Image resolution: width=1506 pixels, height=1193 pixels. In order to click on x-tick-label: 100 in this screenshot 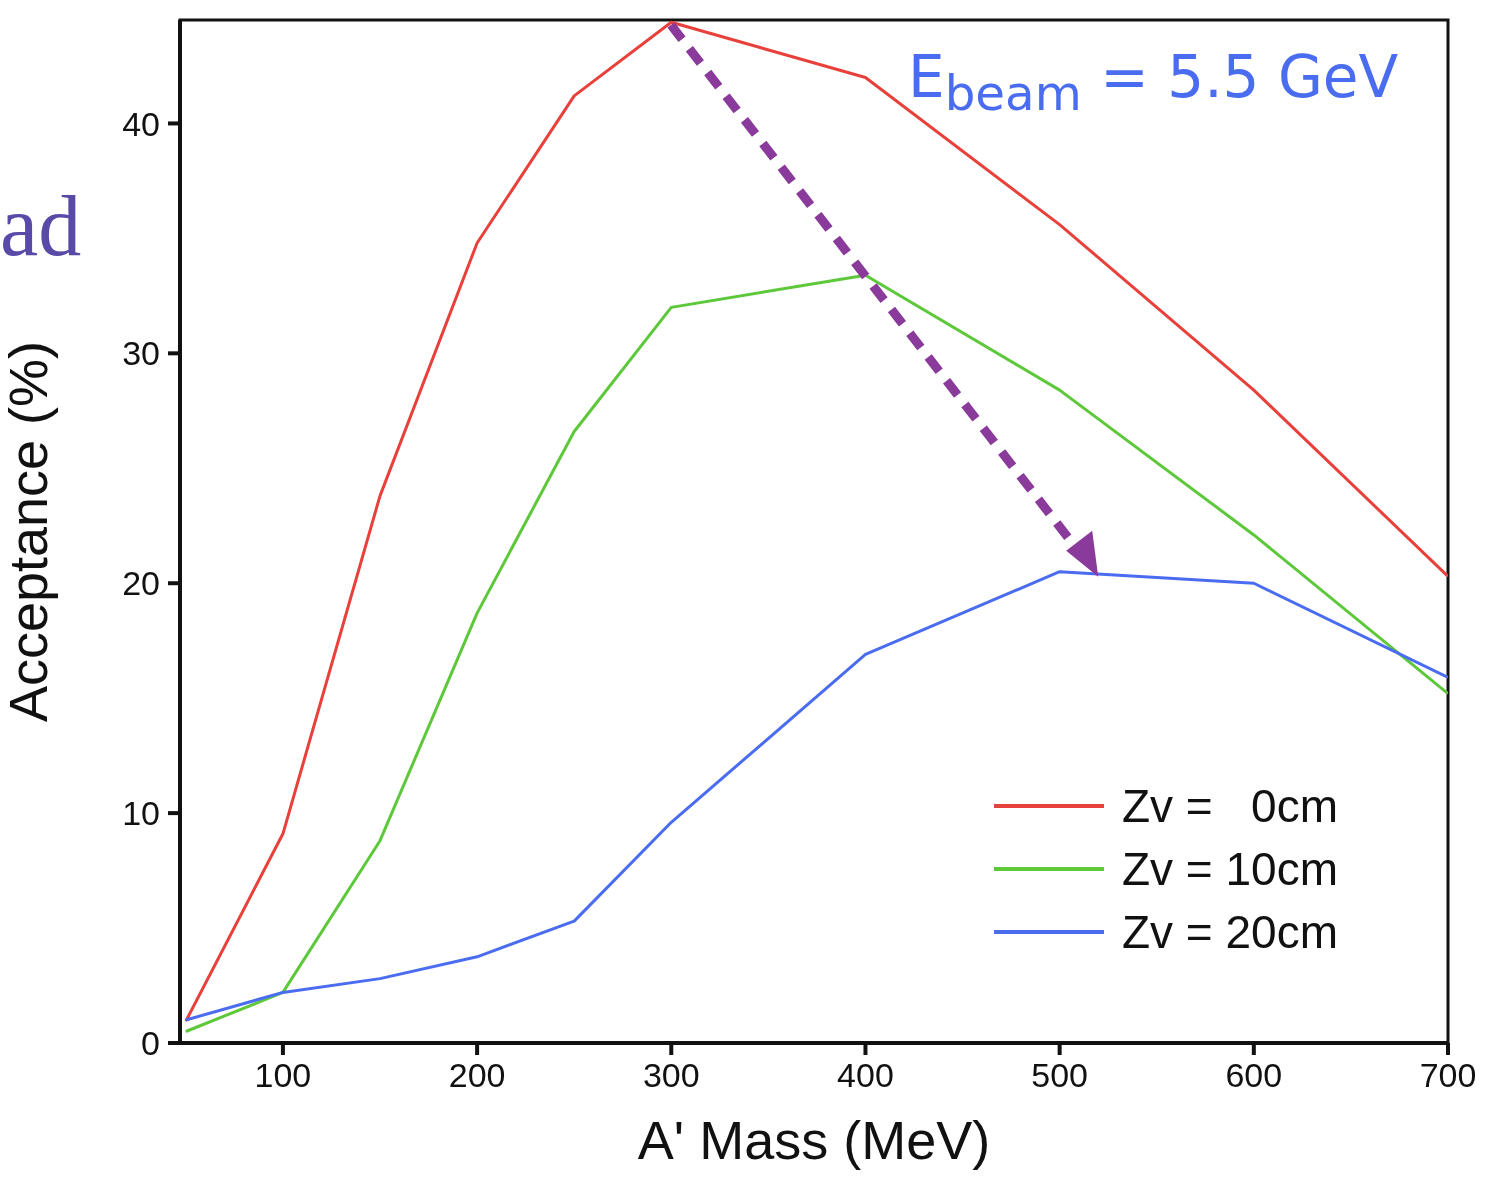, I will do `click(283, 1075)`.